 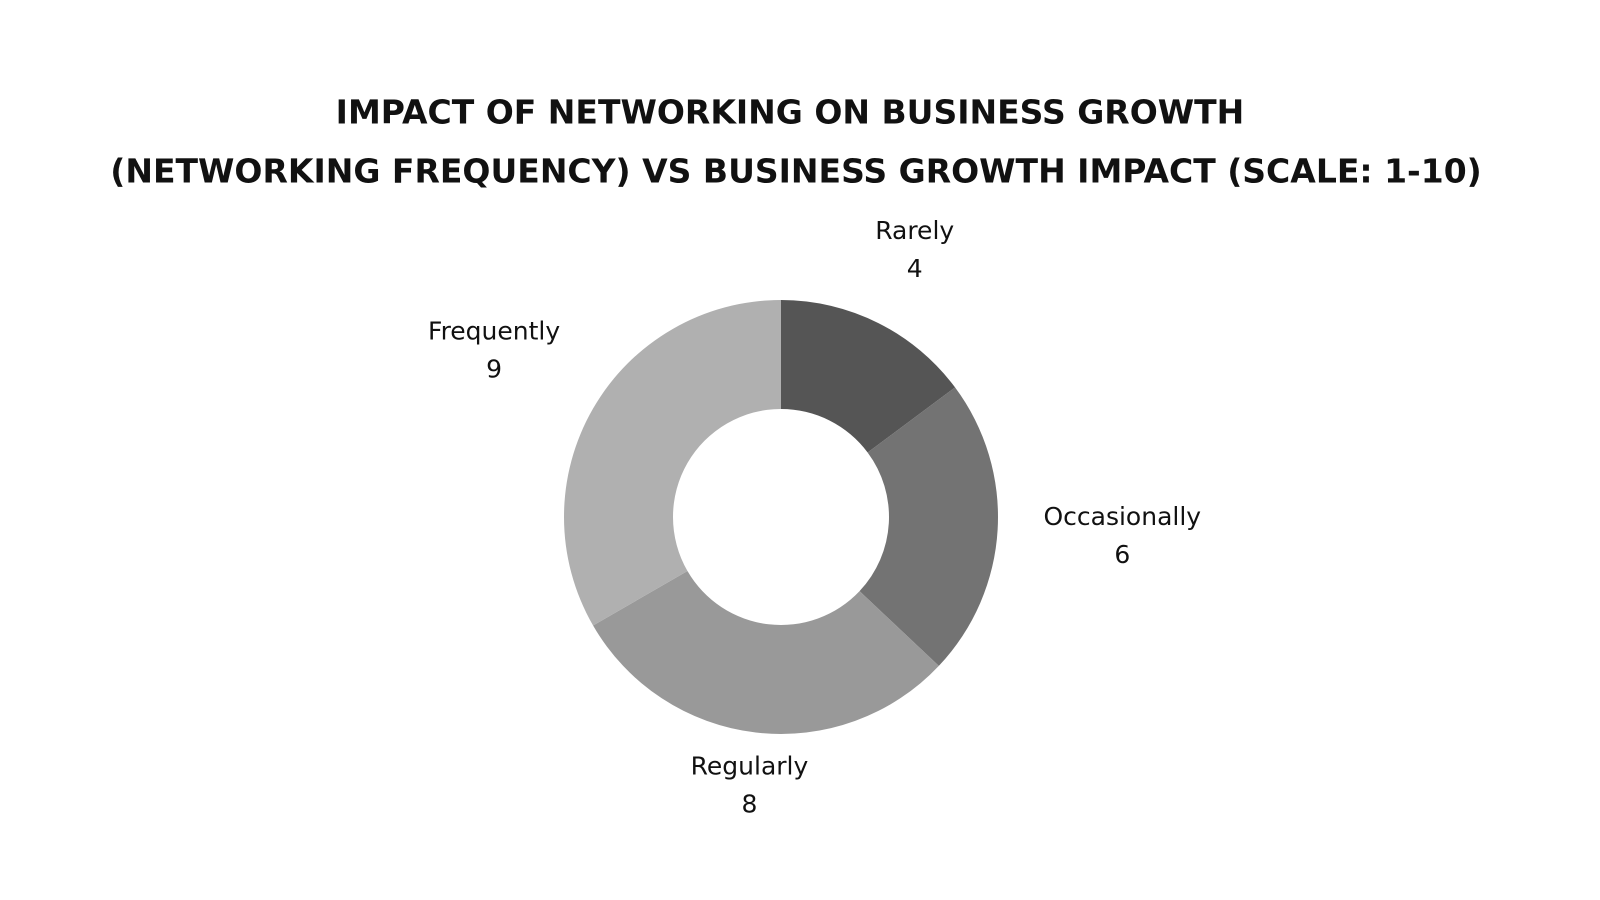 I want to click on slice-value: 9, so click(x=494, y=368).